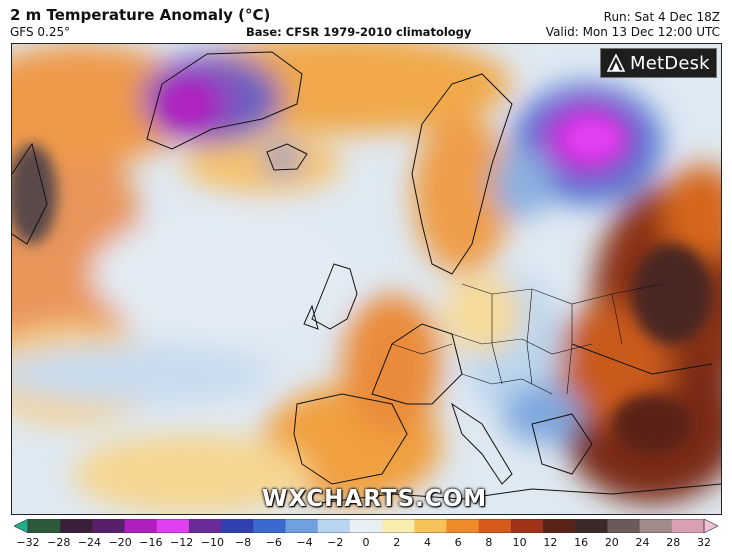 The height and width of the screenshot is (560, 732). Describe the element at coordinates (489, 542) in the screenshot. I see `colorbar-tick-label: 8` at that location.